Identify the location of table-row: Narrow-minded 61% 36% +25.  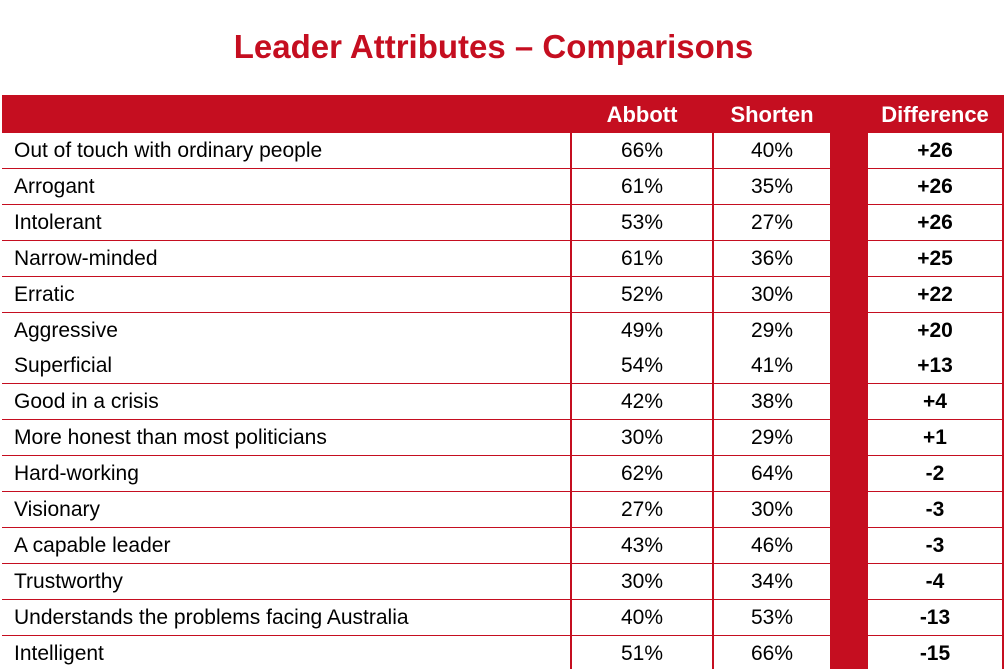
(503, 258).